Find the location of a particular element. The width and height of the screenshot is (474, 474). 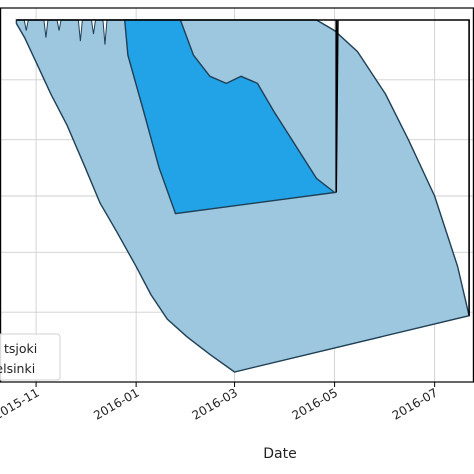

x-tick-label-4: 2016-07 is located at coordinates (415, 403).